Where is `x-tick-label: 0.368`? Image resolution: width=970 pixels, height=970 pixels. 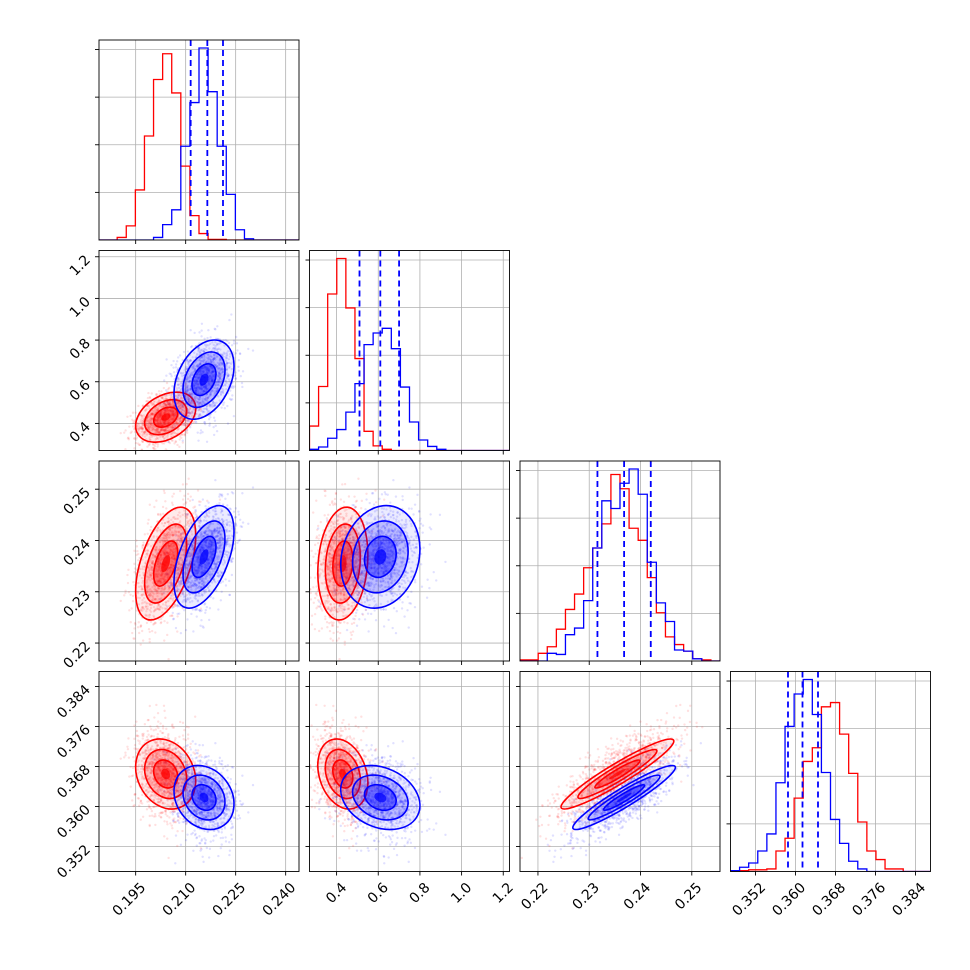 x-tick-label: 0.368 is located at coordinates (829, 900).